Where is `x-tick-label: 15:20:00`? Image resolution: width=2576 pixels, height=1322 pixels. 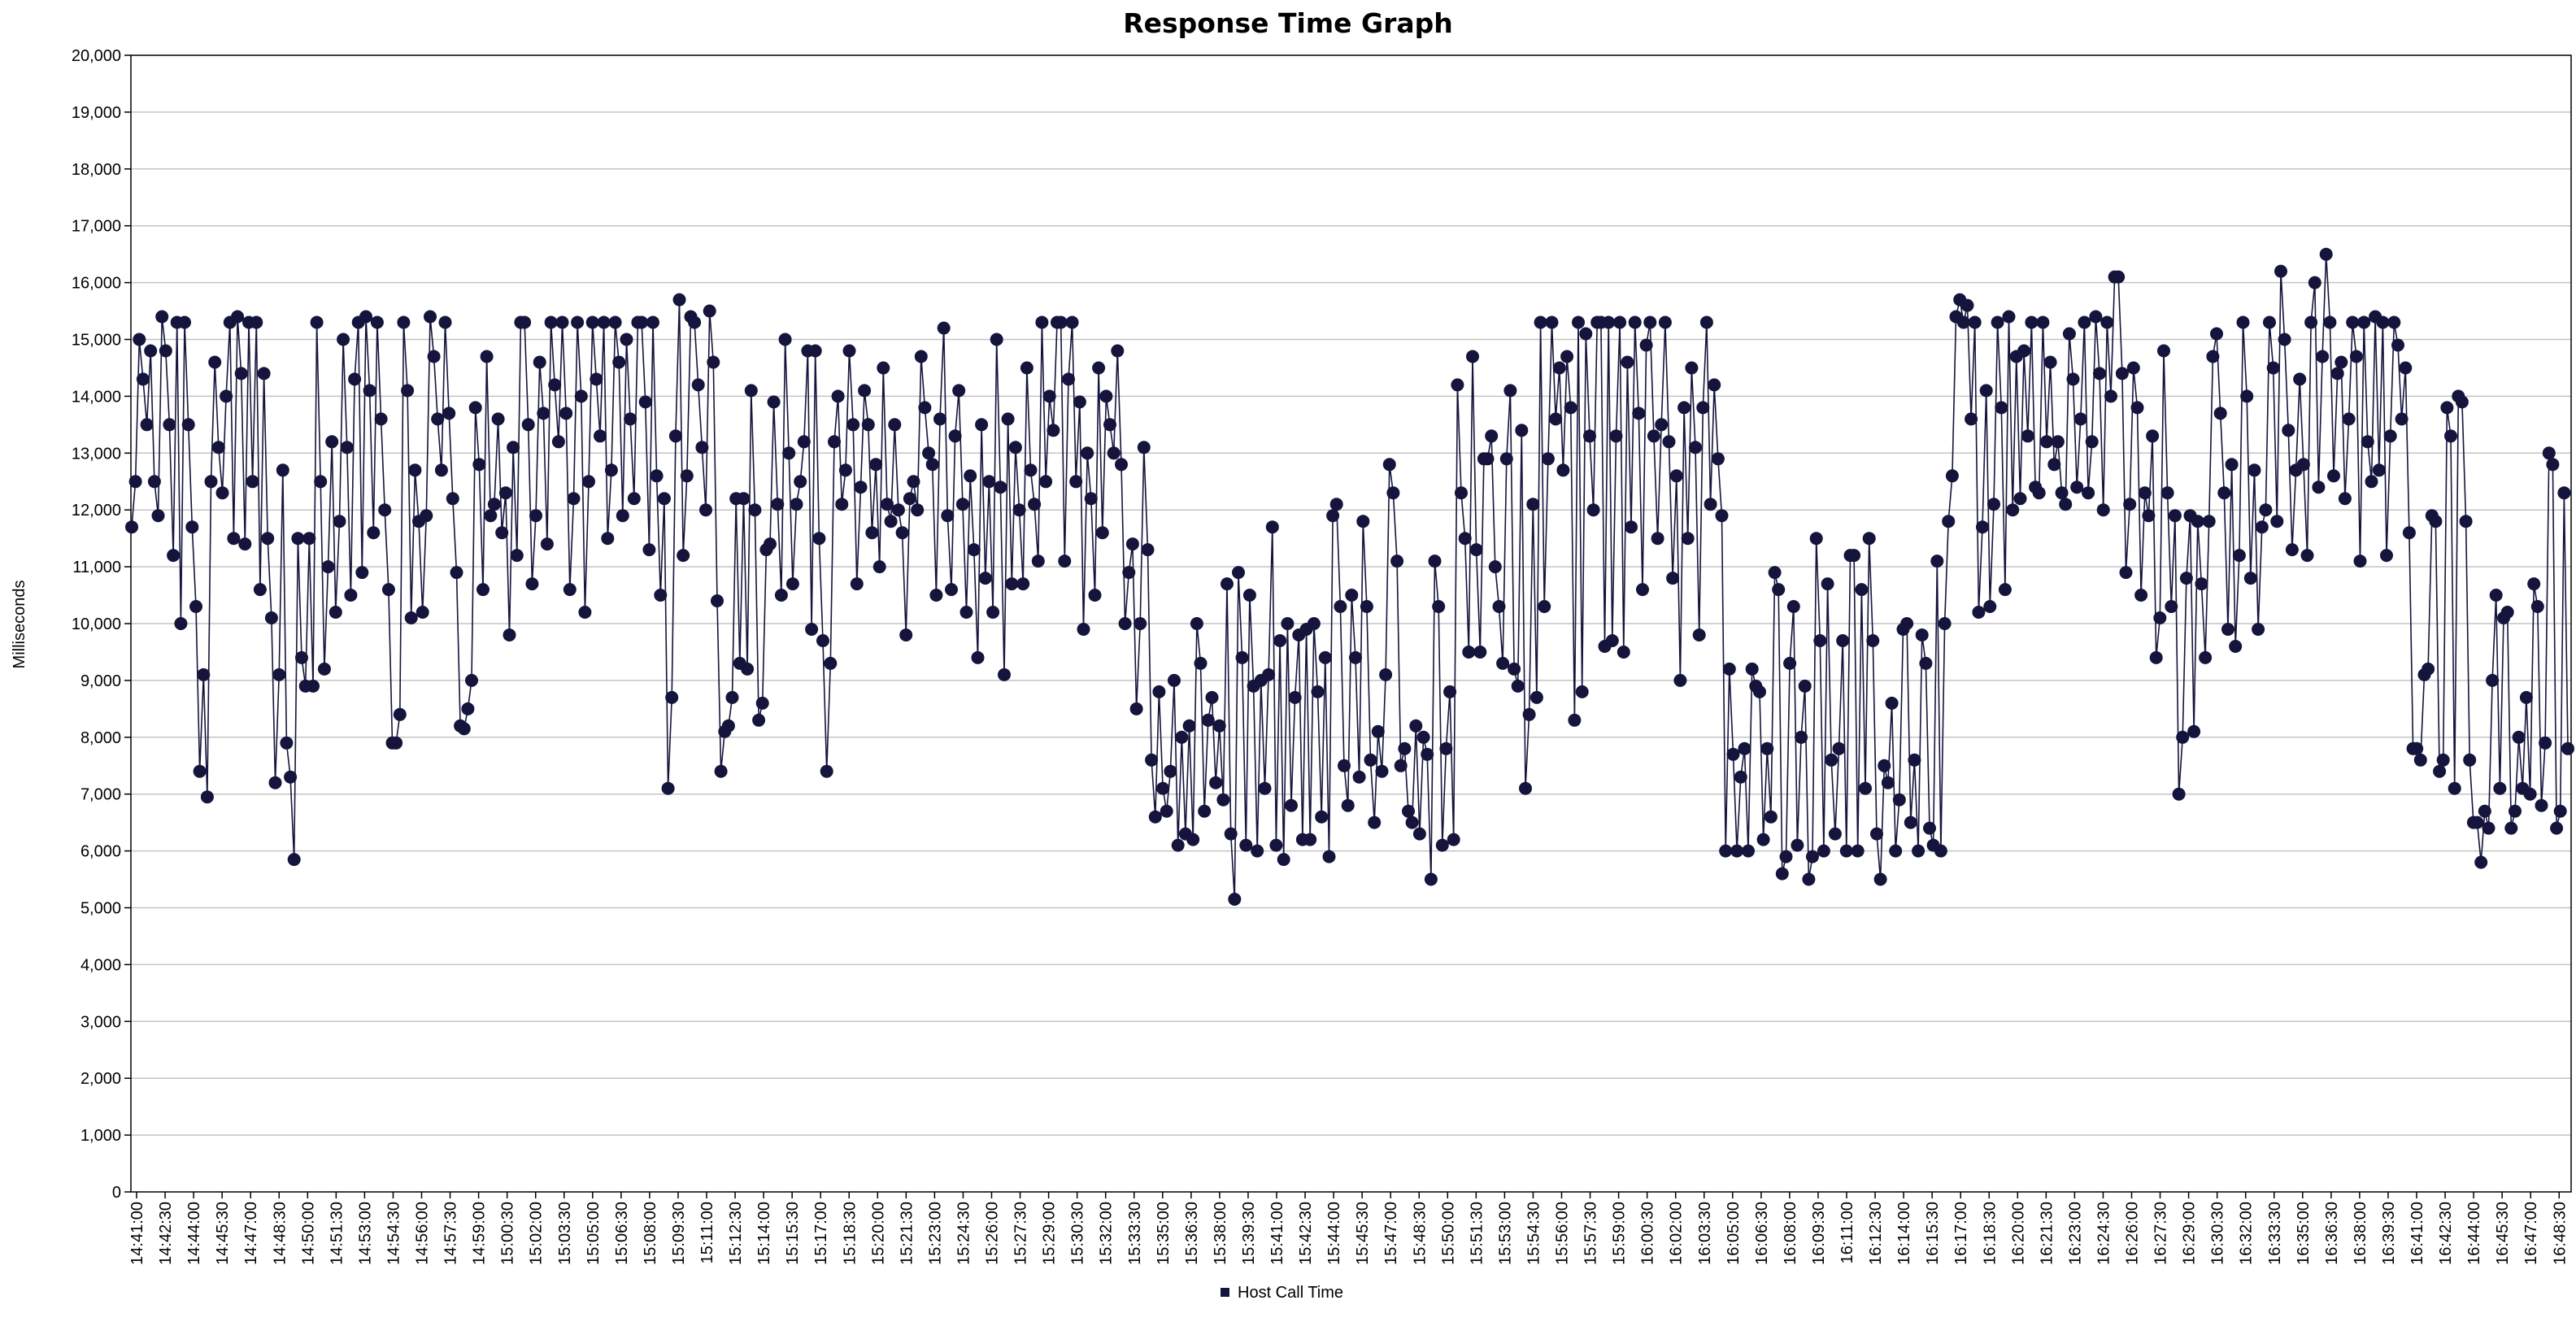 x-tick-label: 15:20:00 is located at coordinates (878, 1233).